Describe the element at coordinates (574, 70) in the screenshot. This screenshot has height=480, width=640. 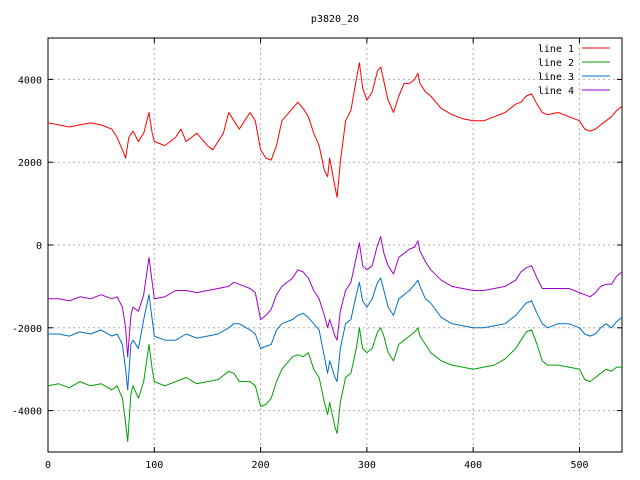
I see `legend: line 1 line 2 line 3 line 4` at that location.